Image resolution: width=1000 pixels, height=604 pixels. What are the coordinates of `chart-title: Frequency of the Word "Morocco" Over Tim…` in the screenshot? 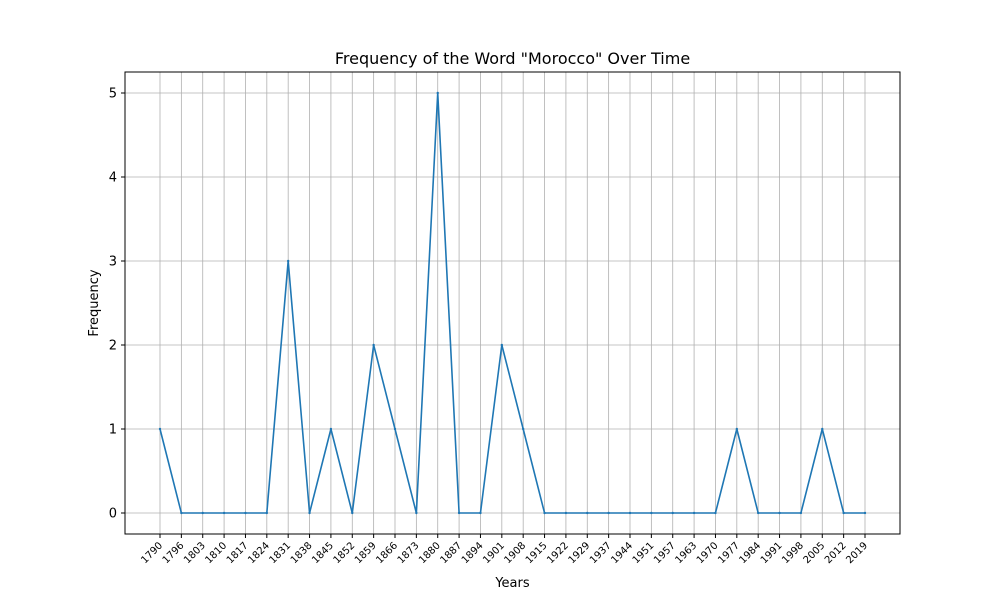 It's located at (512, 58).